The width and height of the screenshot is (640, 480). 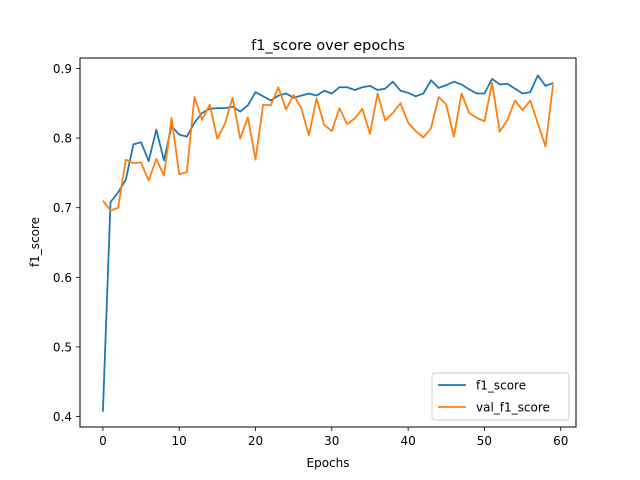 I want to click on y-tick-label: 0.6, so click(x=62, y=278).